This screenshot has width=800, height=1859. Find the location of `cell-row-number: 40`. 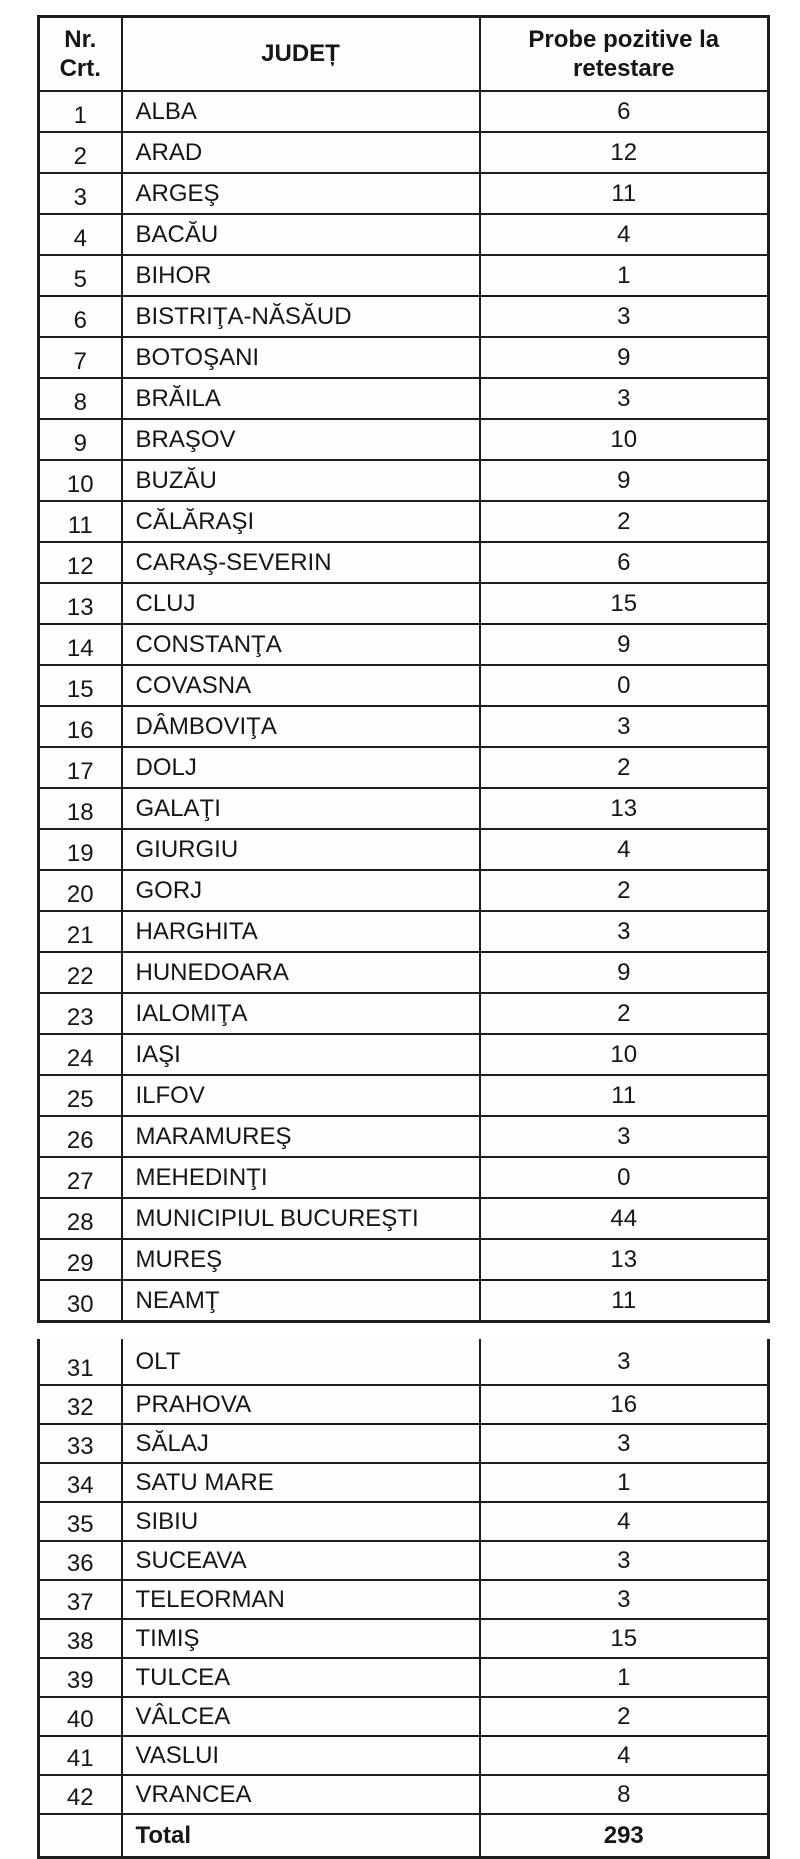

cell-row-number: 40 is located at coordinates (80, 1716).